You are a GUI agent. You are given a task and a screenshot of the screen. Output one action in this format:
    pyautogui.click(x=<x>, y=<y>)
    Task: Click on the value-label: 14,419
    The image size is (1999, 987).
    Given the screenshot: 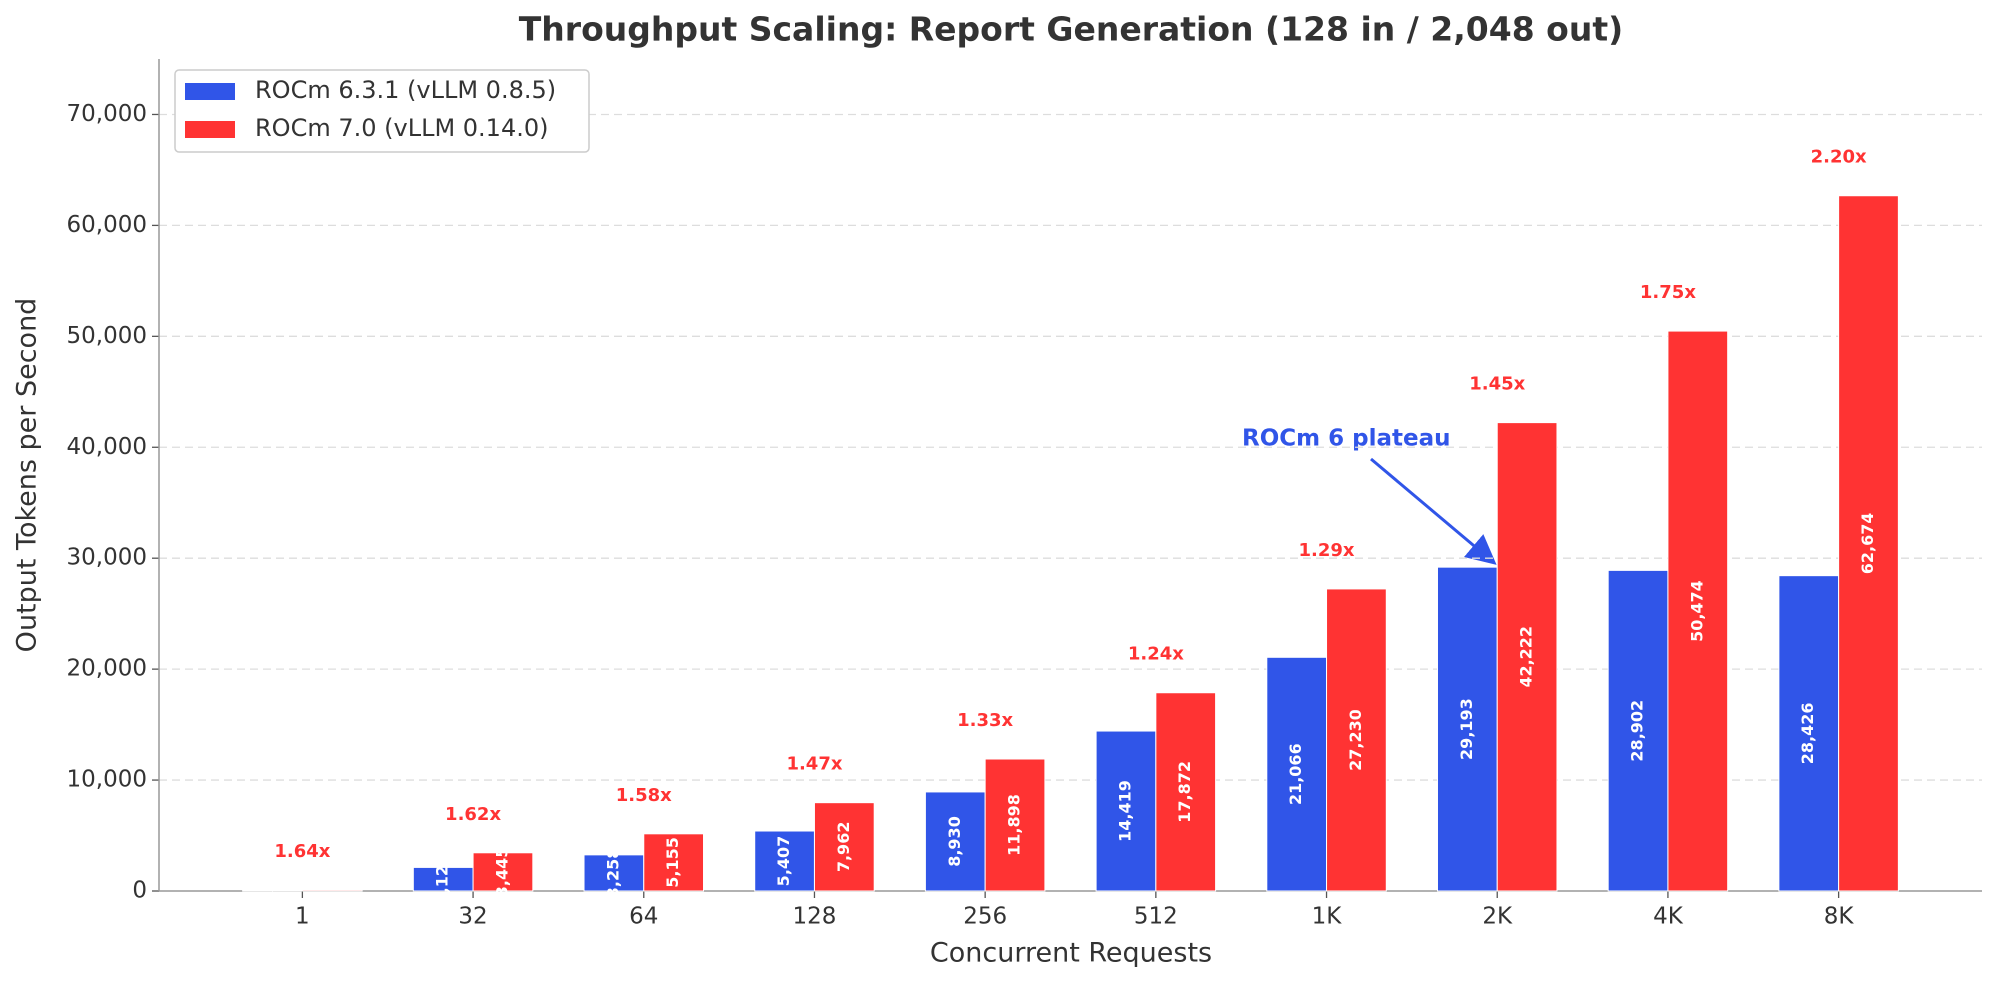 What is the action you would take?
    pyautogui.click(x=1124, y=811)
    